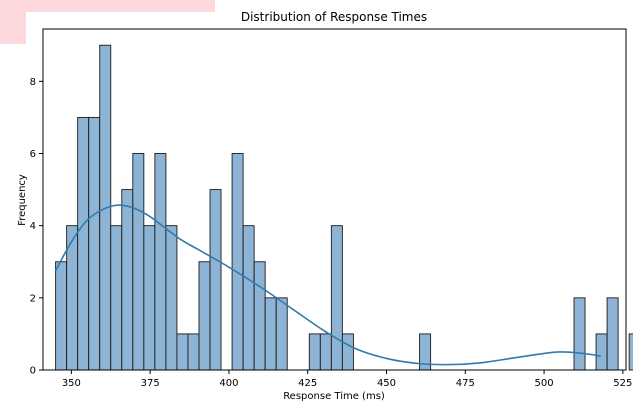 The height and width of the screenshot is (403, 633). I want to click on y-tick-label: 0, so click(33, 371).